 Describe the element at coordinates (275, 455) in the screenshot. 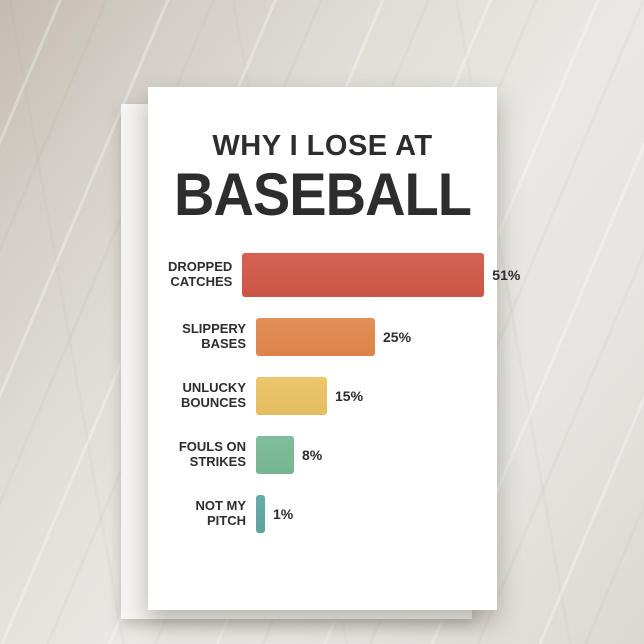

I see `bar-fouls-on-strikes` at that location.